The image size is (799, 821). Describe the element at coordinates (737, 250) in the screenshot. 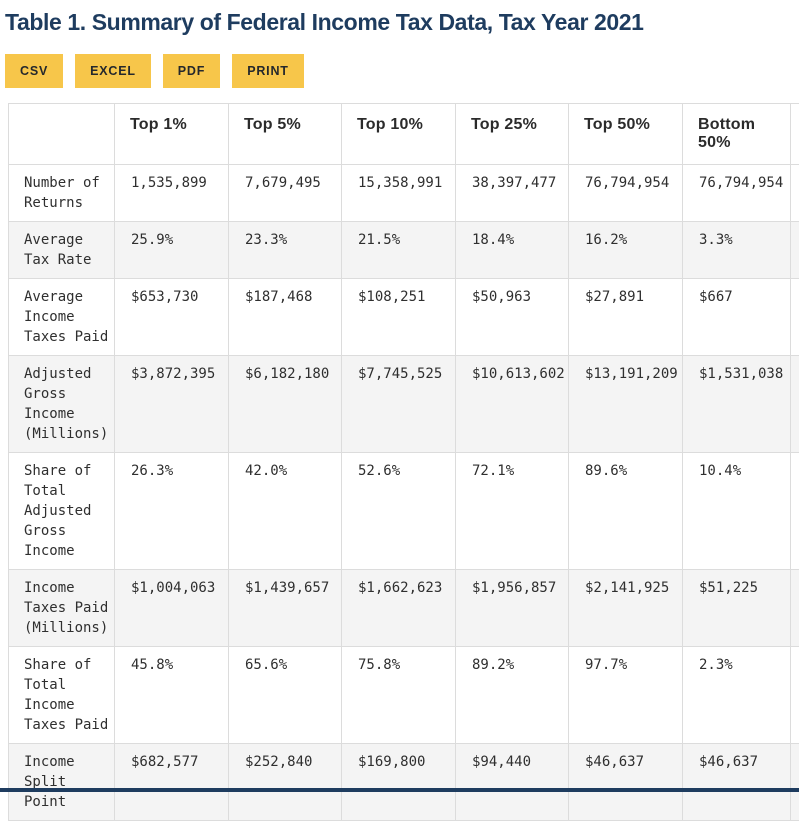

I see `table-cell: 3.3%` at that location.